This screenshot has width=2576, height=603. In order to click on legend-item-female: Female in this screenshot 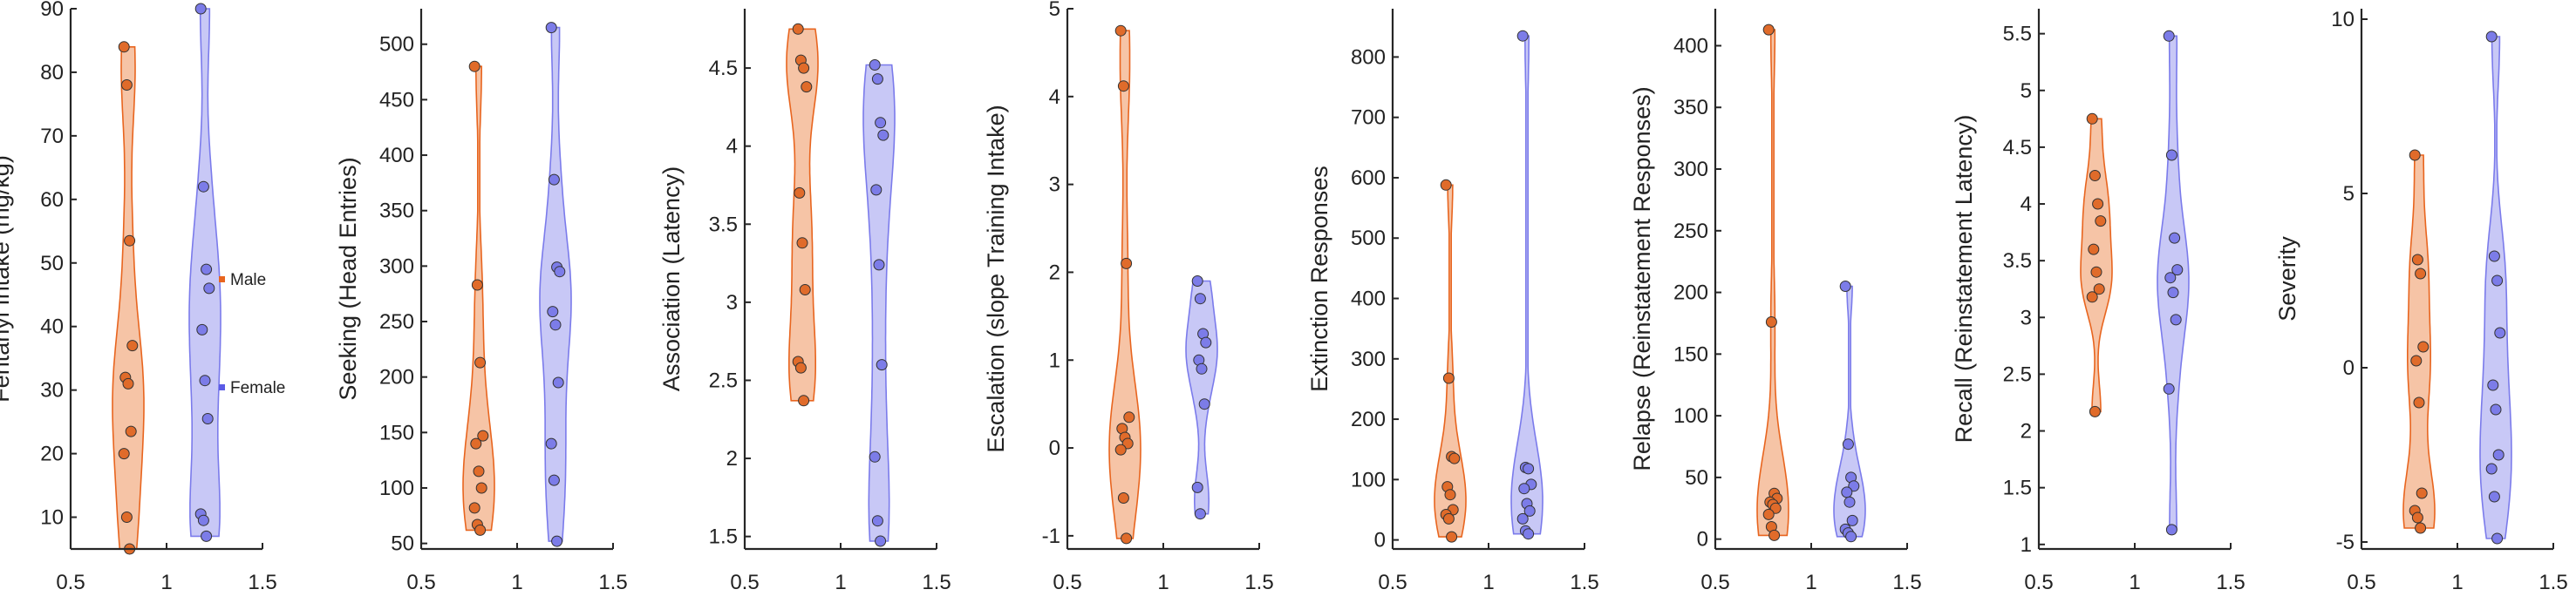, I will do `click(252, 388)`.